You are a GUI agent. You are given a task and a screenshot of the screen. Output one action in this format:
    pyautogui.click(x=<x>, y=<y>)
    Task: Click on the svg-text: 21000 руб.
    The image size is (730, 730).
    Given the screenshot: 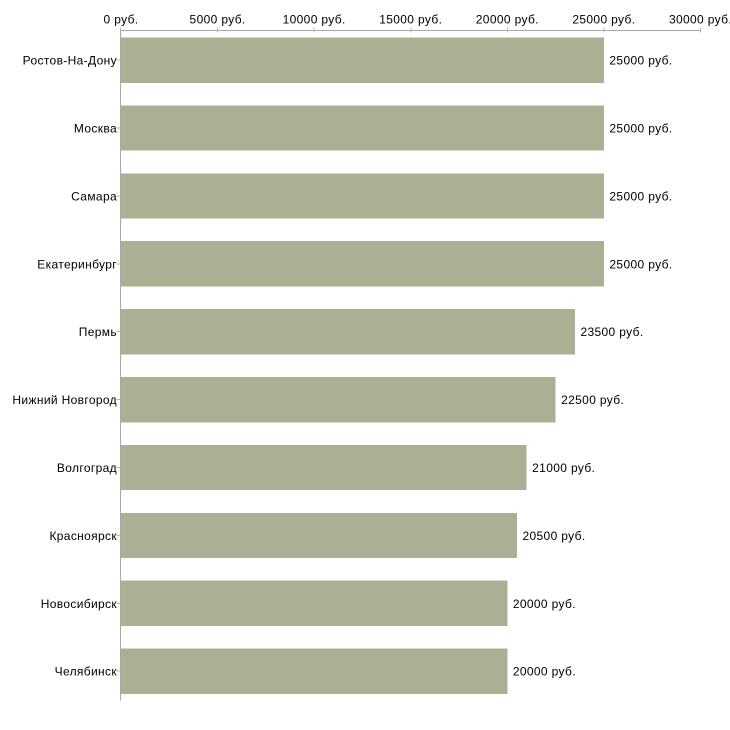 What is the action you would take?
    pyautogui.click(x=563, y=468)
    